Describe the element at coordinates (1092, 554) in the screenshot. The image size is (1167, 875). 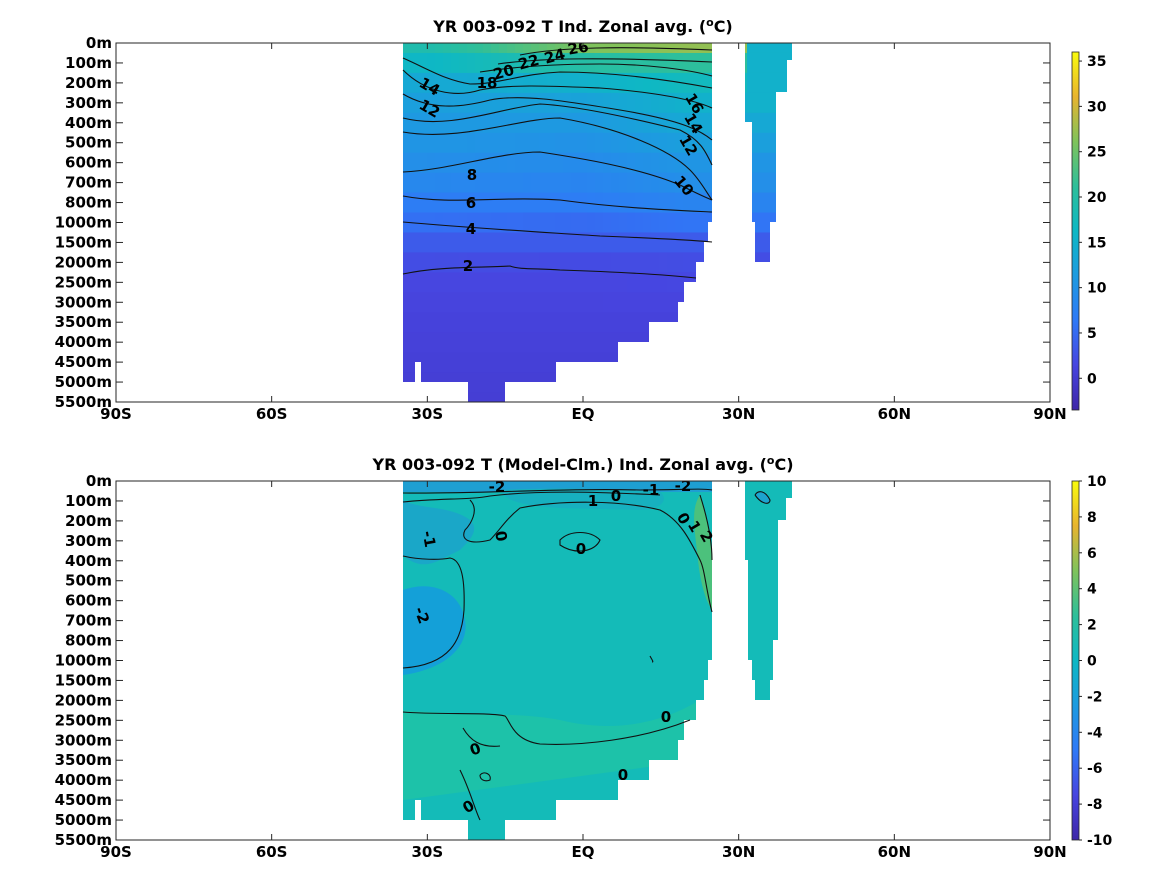
I see `colorbar-tick-label: 6` at that location.